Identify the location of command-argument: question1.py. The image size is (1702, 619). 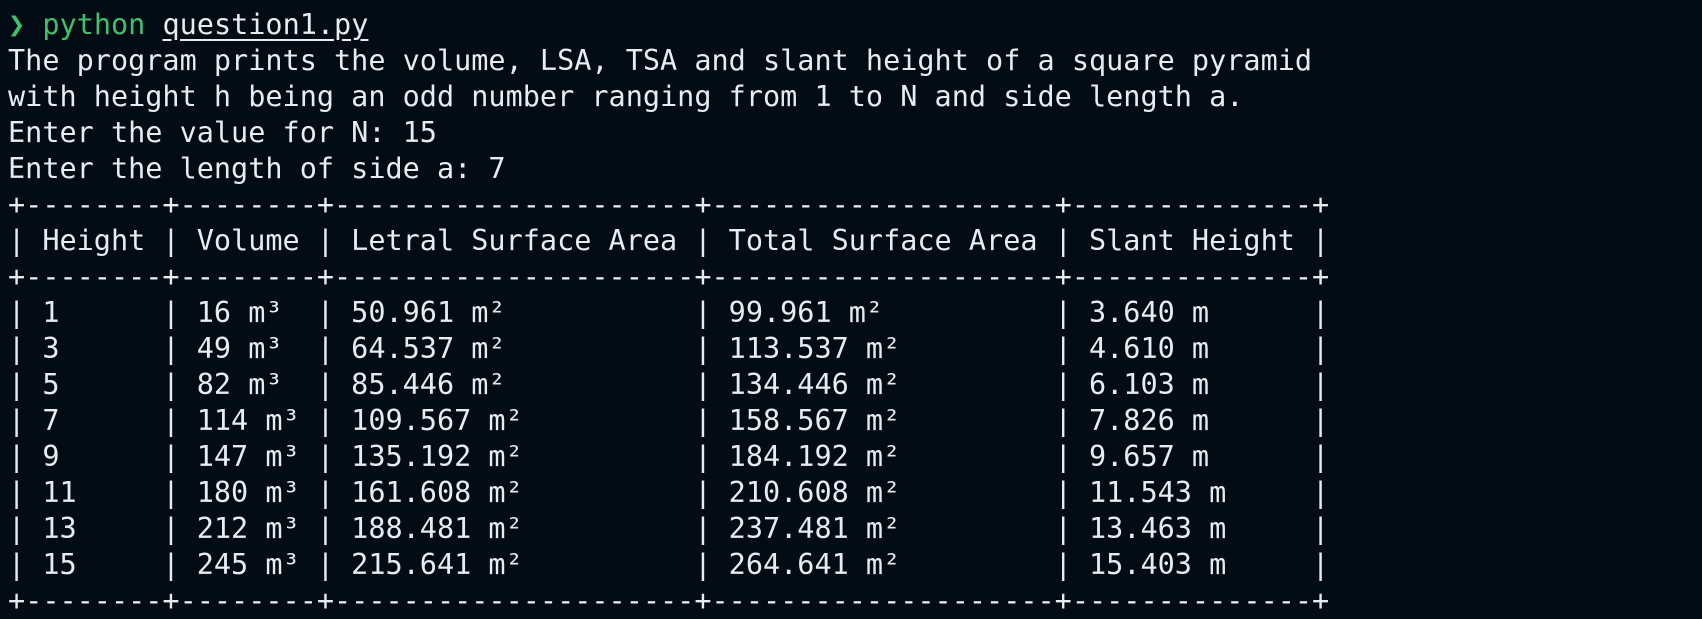
(265, 24).